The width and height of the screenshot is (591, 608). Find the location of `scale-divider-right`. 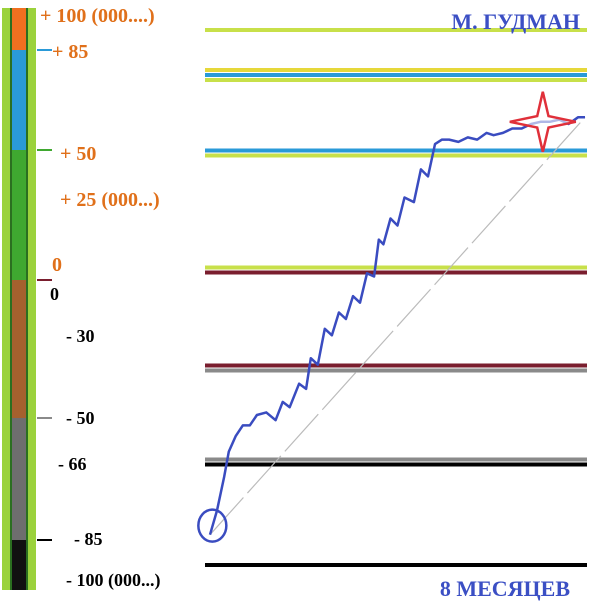

scale-divider-right is located at coordinates (27, 299).